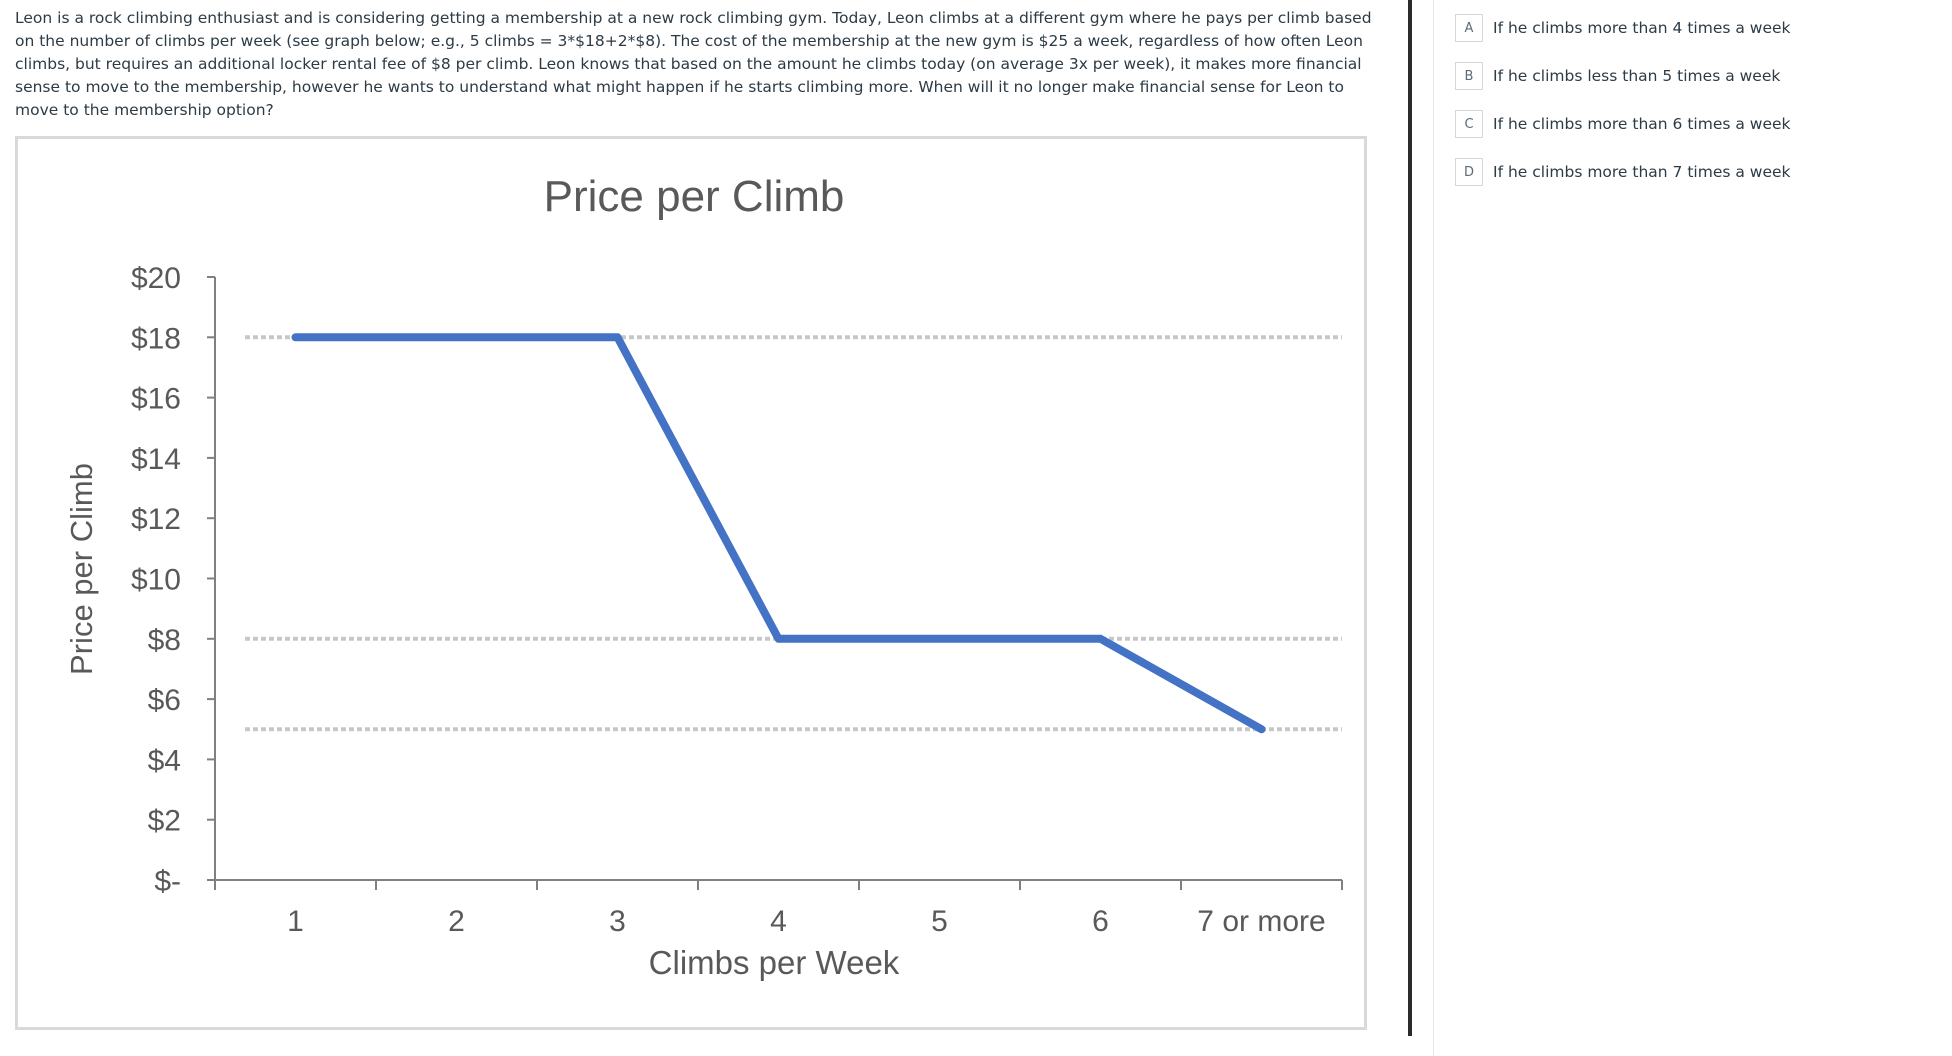 This screenshot has height=1056, width=1952. I want to click on answer-letter: C, so click(1469, 124).